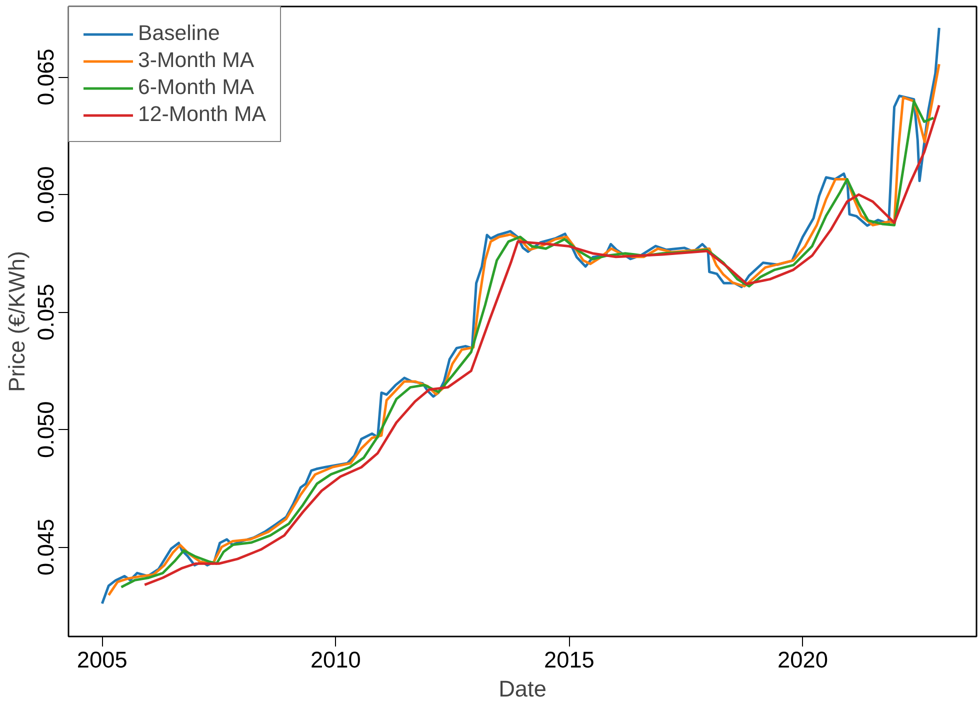 This screenshot has width=978, height=704. What do you see at coordinates (196, 87) in the screenshot?
I see `legend-label: 6-Month MA` at bounding box center [196, 87].